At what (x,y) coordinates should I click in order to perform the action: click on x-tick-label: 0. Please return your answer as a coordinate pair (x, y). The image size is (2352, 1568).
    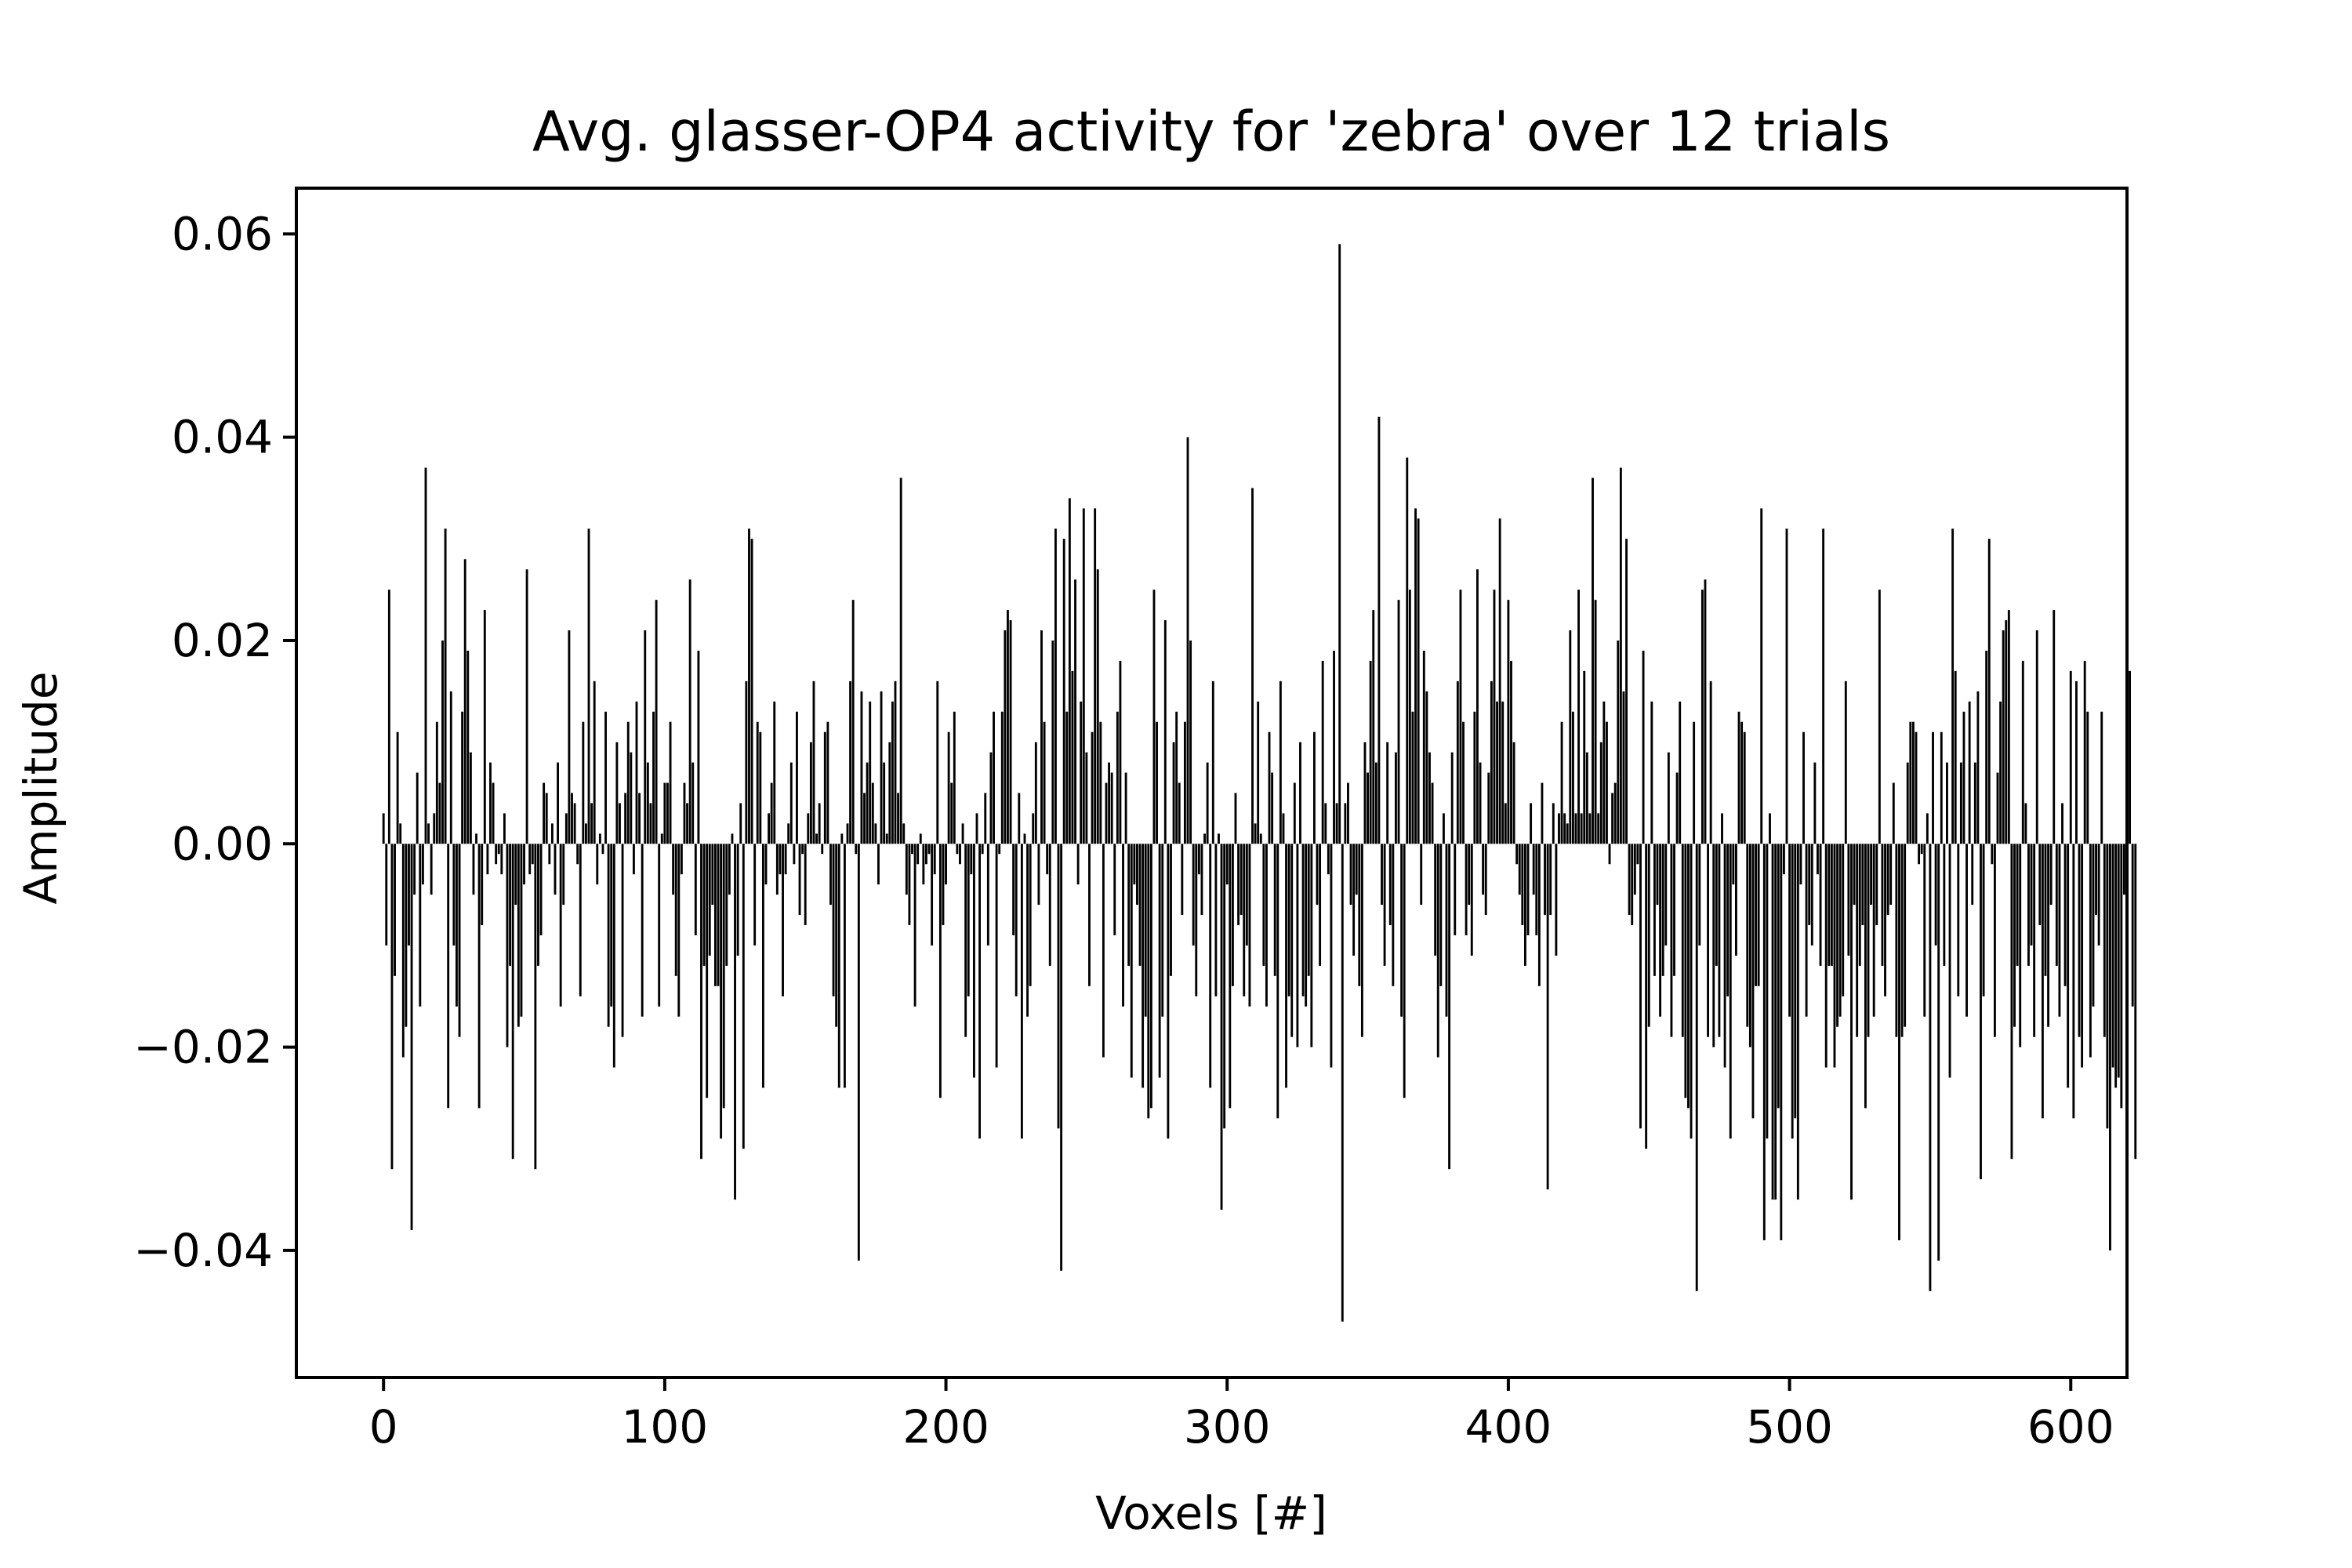
    Looking at the image, I should click on (383, 1427).